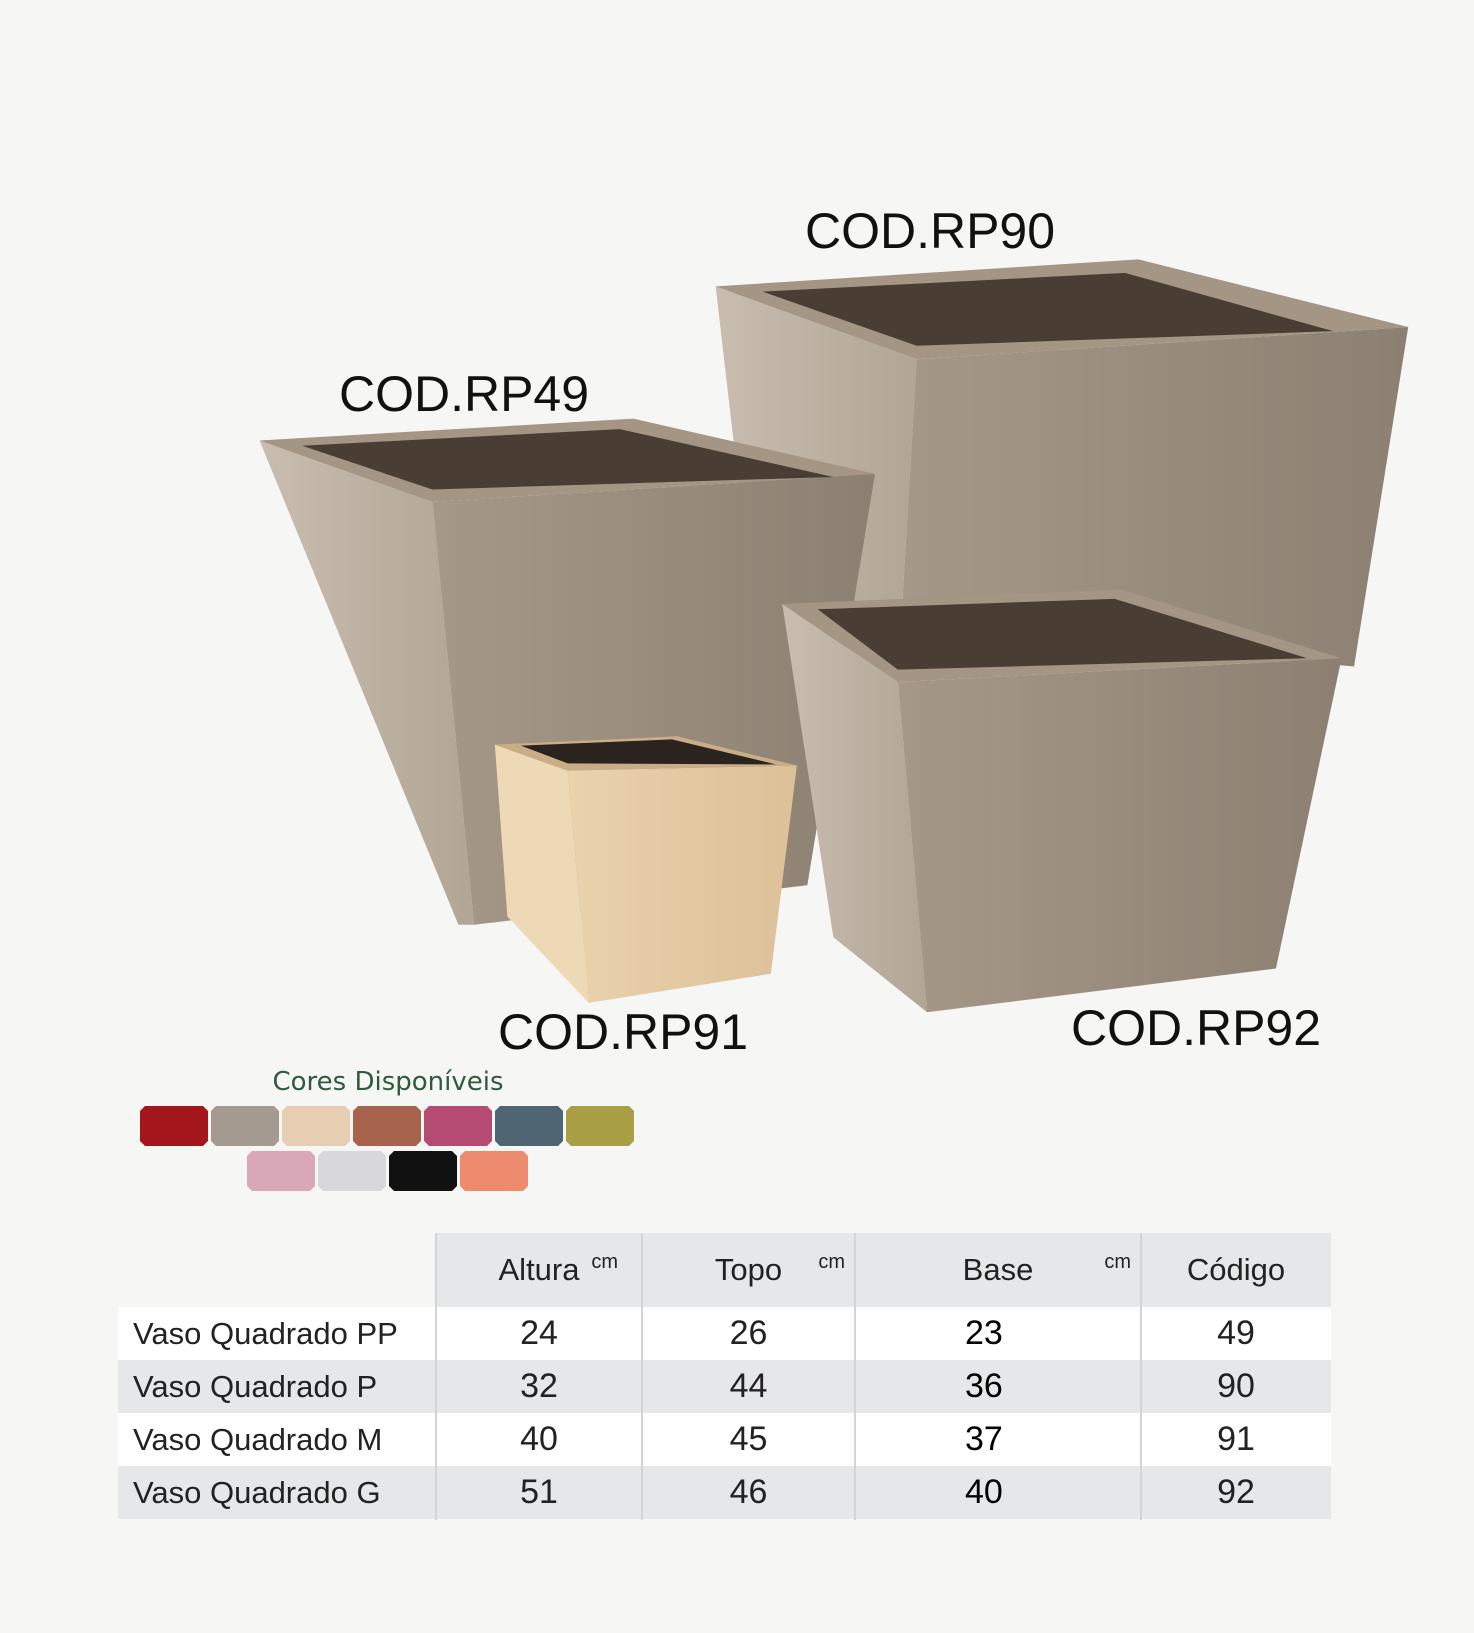  What do you see at coordinates (1236, 1386) in the screenshot?
I see `cell-codigo: 90` at bounding box center [1236, 1386].